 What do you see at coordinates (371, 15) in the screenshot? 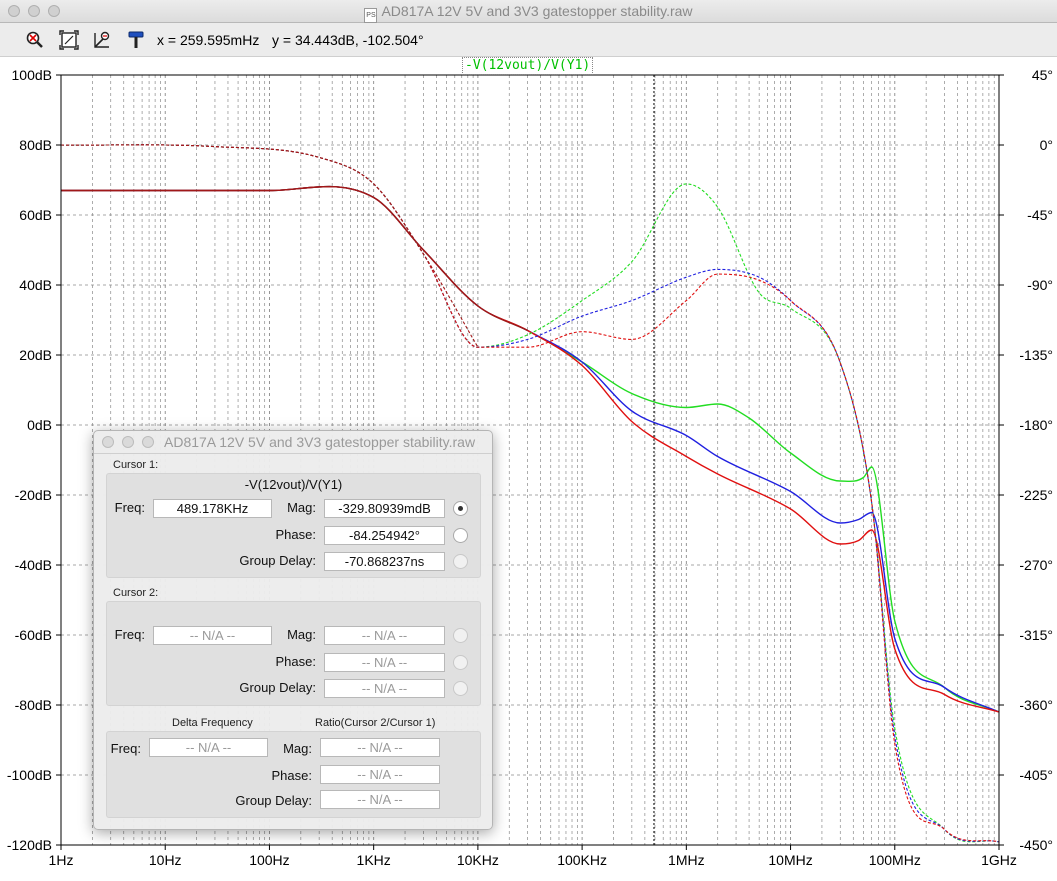
I see `document-icon: PS` at bounding box center [371, 15].